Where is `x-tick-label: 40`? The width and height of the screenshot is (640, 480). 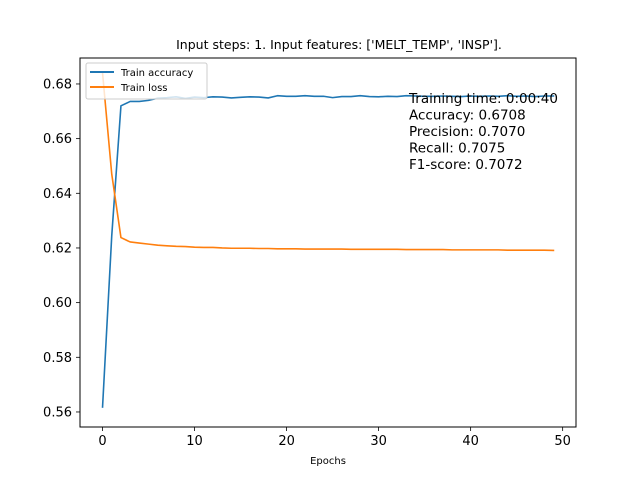 x-tick-label: 40 is located at coordinates (470, 441).